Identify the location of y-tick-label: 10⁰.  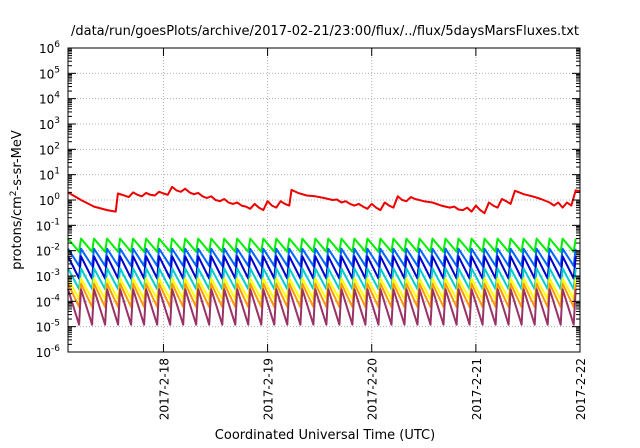
(49, 200).